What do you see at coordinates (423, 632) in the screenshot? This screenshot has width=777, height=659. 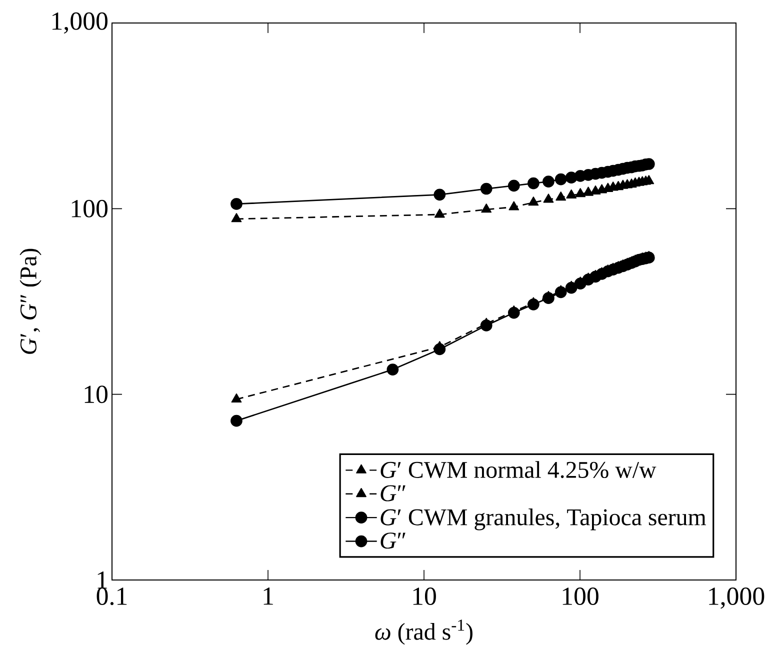 I see `x-axis-title: ω (rad s$^{-1}$)` at bounding box center [423, 632].